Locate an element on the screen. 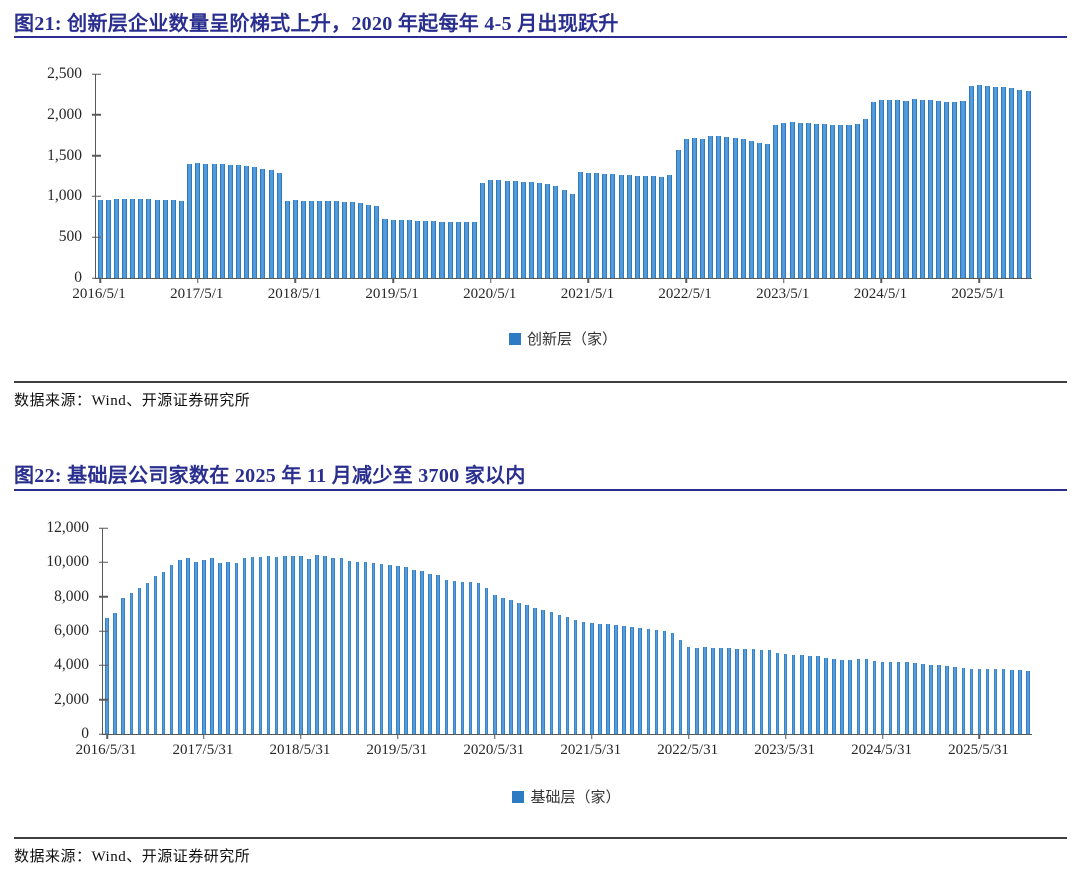 The height and width of the screenshot is (875, 1080). y-axis-tick-mark is located at coordinates (103, 596).